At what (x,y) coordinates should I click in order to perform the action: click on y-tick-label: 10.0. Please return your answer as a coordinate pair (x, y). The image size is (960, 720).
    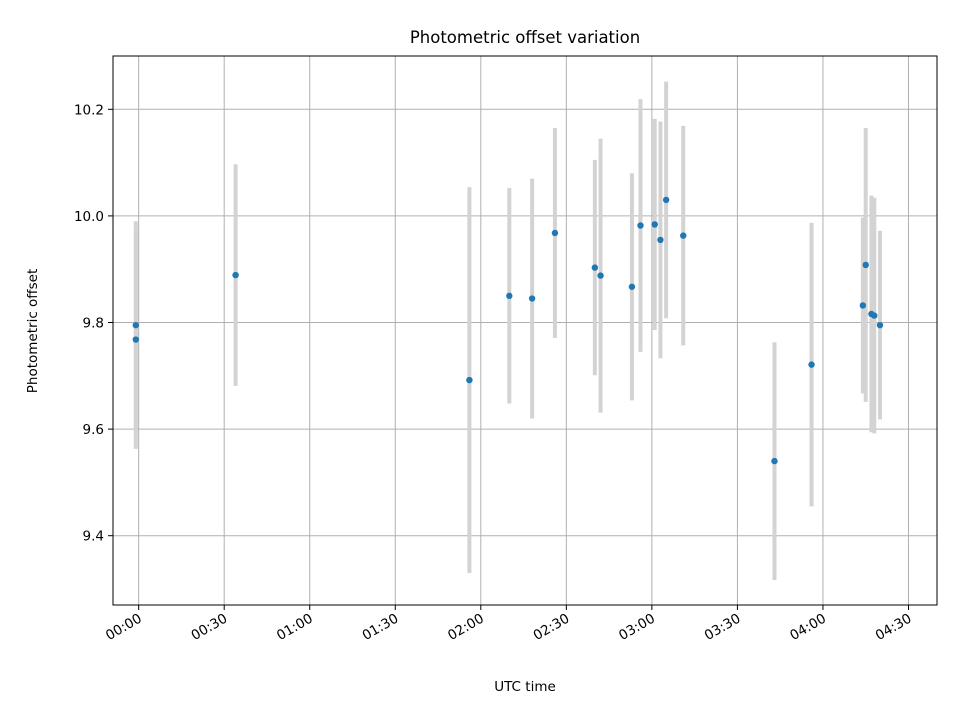
    Looking at the image, I should click on (89, 217).